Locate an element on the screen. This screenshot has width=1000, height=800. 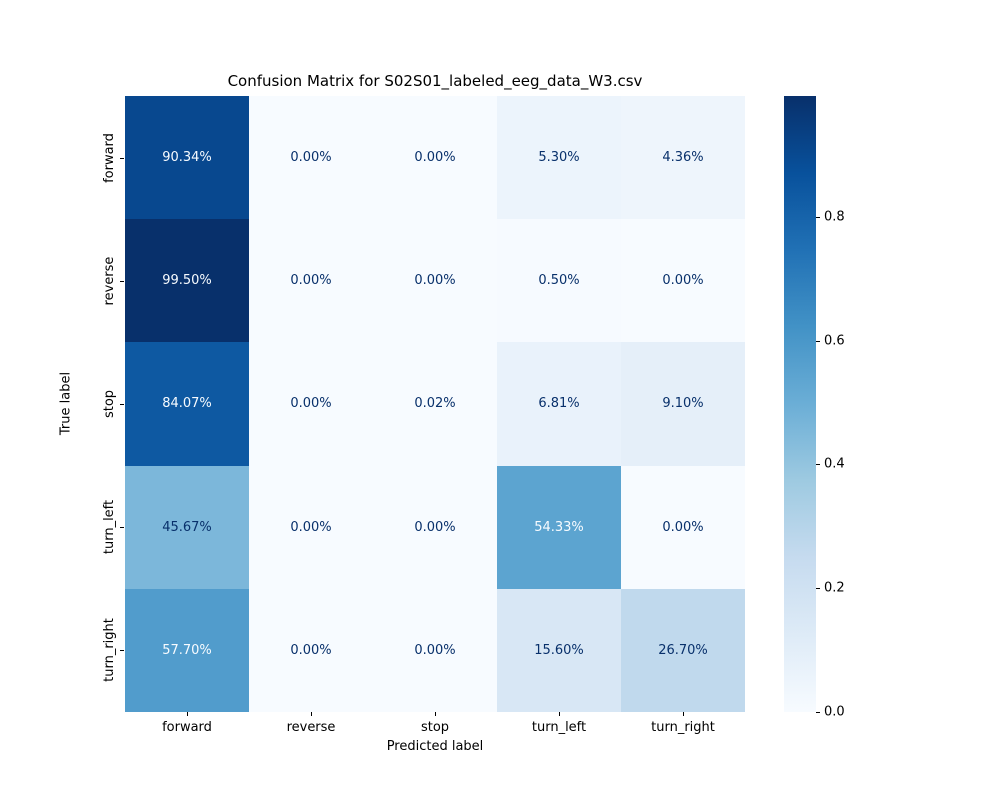
colorbar-tick-label-0.4: 0.4 is located at coordinates (834, 464).